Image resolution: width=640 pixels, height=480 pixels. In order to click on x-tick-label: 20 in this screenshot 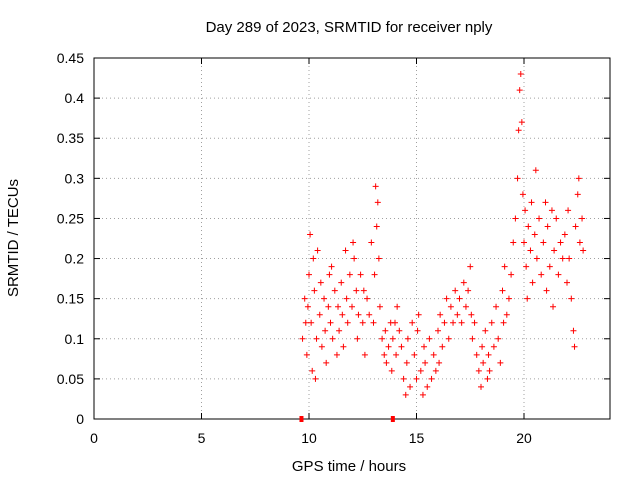, I will do `click(524, 438)`.